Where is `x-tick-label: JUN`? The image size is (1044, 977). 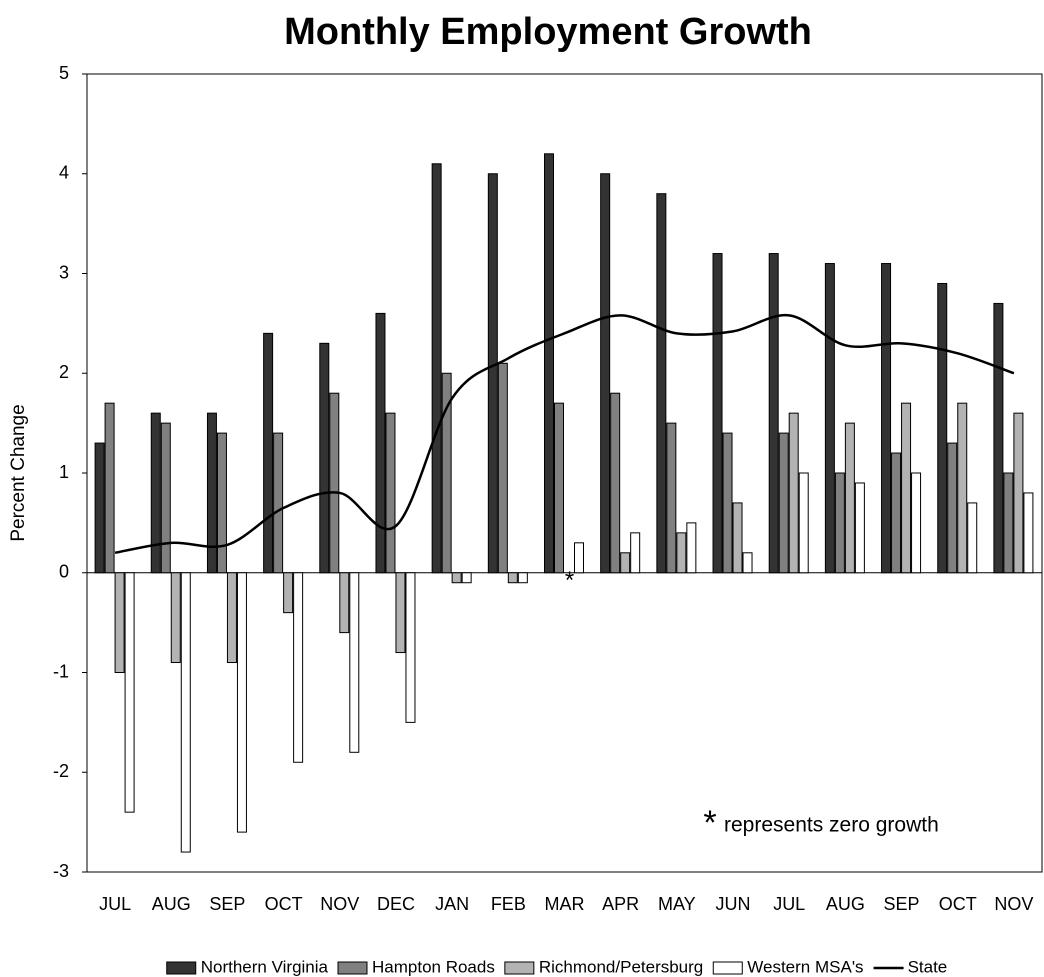
x-tick-label: JUN is located at coordinates (733, 904).